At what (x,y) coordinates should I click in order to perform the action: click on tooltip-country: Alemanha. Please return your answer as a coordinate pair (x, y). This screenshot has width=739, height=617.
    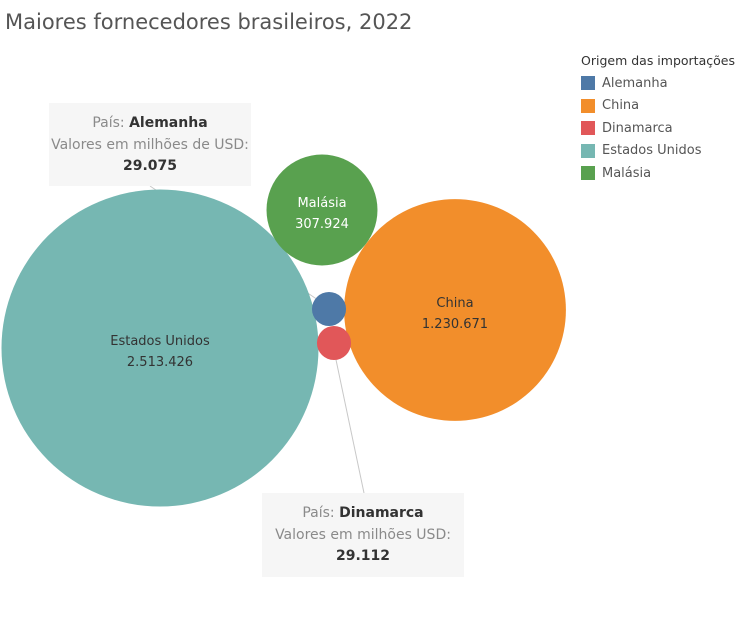
    Looking at the image, I should click on (168, 123).